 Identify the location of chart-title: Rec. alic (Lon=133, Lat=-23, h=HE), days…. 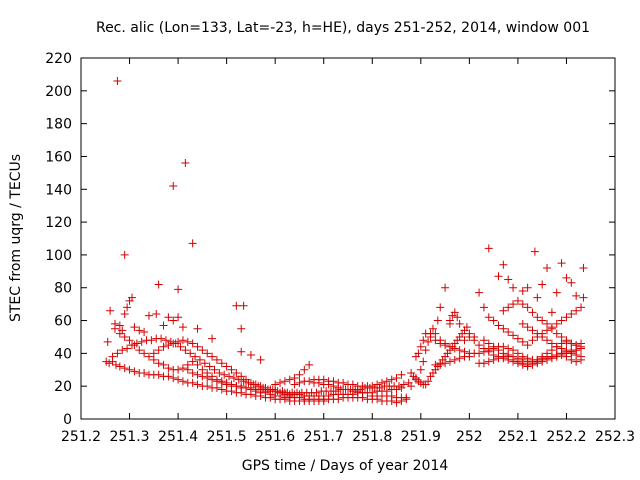
(343, 28).